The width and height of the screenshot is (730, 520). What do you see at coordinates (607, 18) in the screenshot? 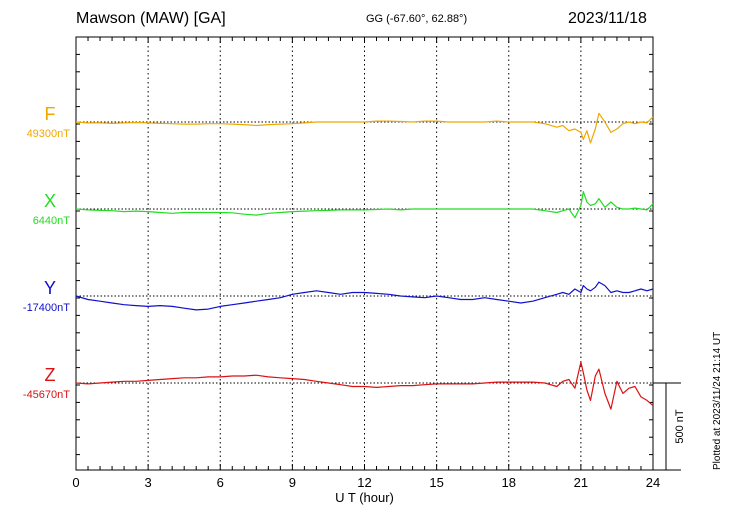
I see `date-label: 2023/11/18` at bounding box center [607, 18].